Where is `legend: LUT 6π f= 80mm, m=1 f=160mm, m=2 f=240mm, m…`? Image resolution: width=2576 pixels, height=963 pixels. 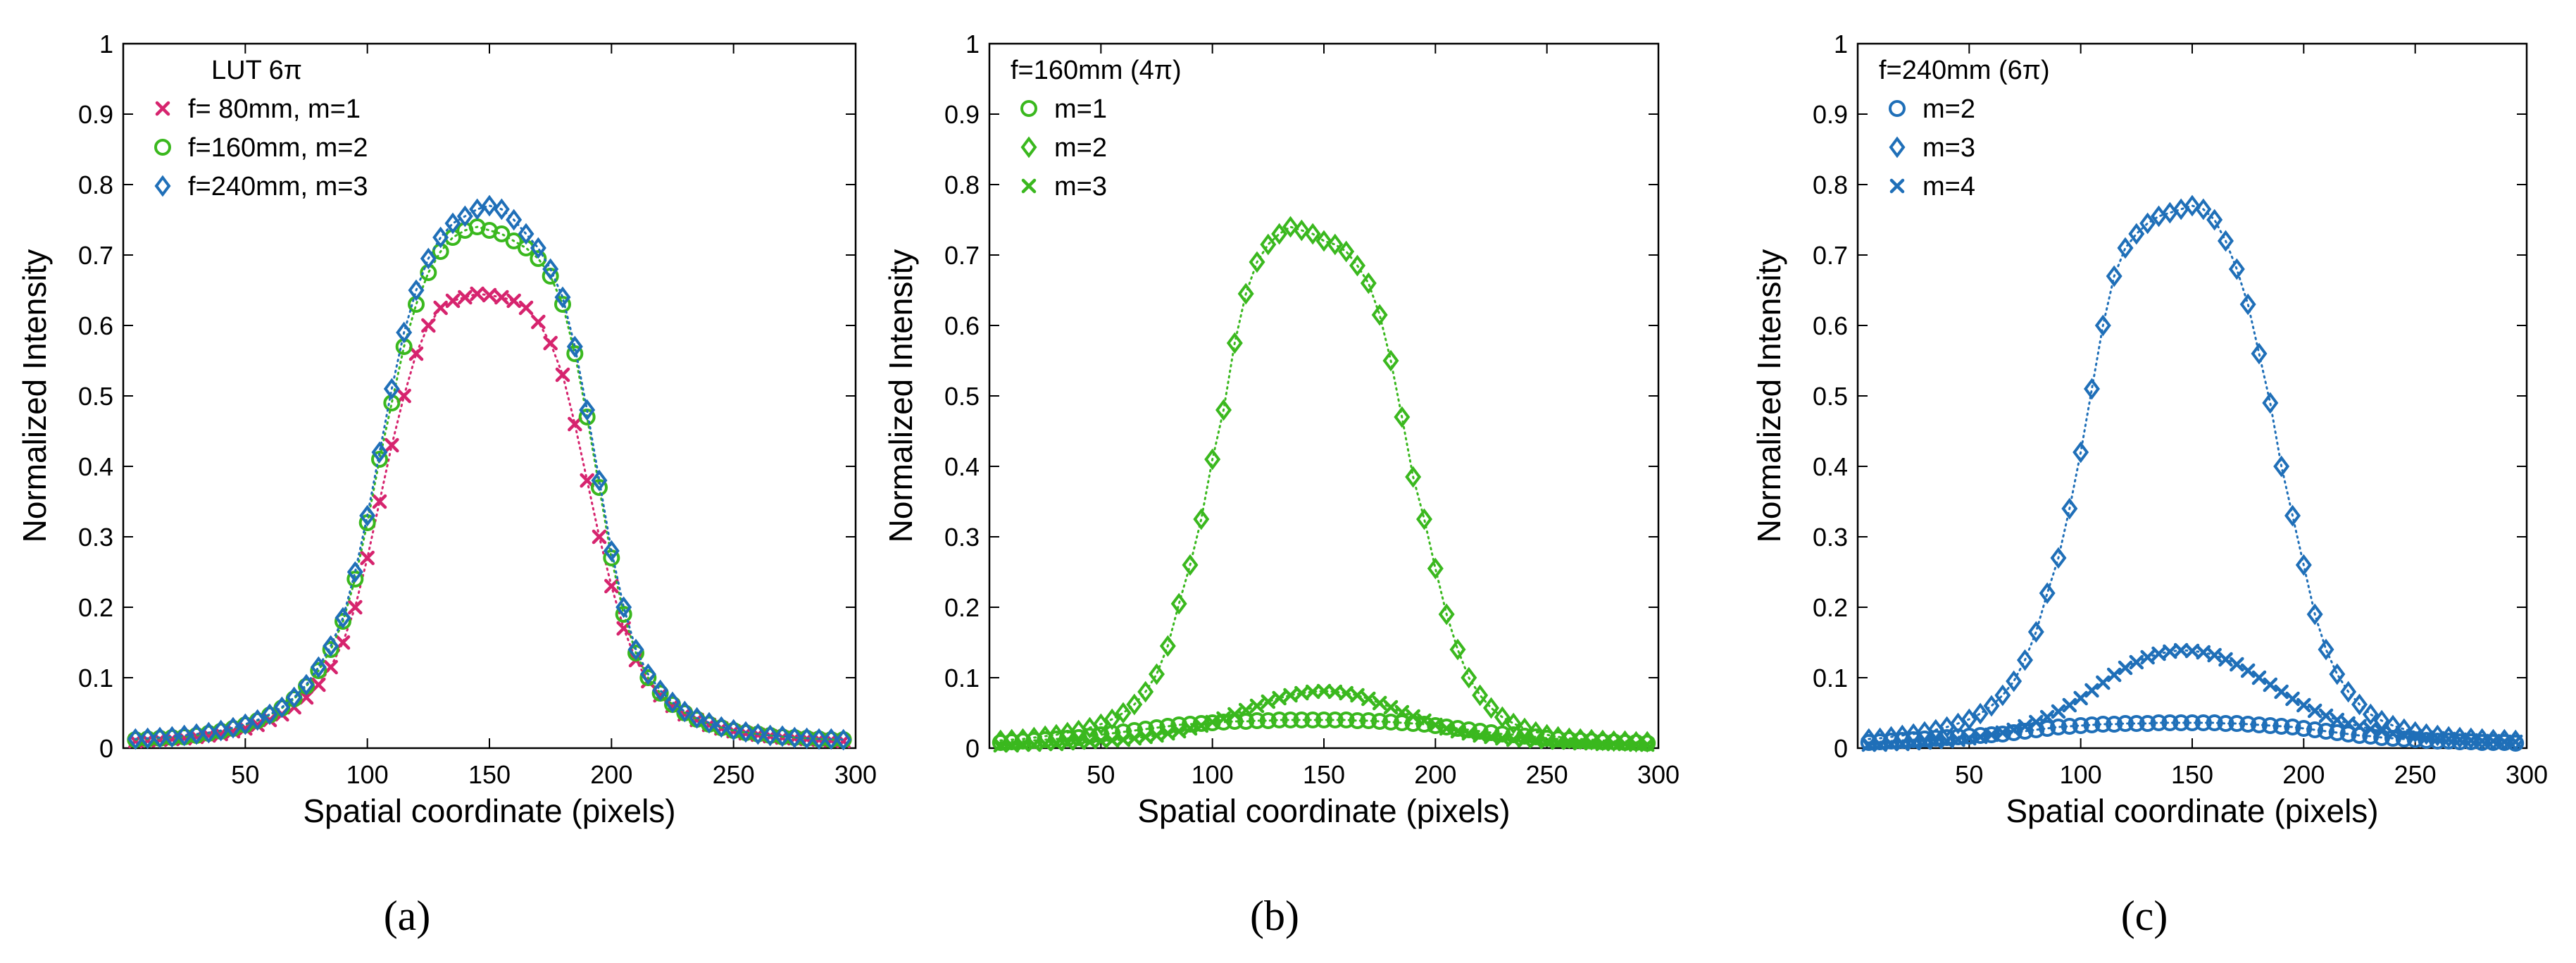
legend: LUT 6π f= 80mm, m=1 f=160mm, m=2 f=240mm, m… is located at coordinates (261, 128).